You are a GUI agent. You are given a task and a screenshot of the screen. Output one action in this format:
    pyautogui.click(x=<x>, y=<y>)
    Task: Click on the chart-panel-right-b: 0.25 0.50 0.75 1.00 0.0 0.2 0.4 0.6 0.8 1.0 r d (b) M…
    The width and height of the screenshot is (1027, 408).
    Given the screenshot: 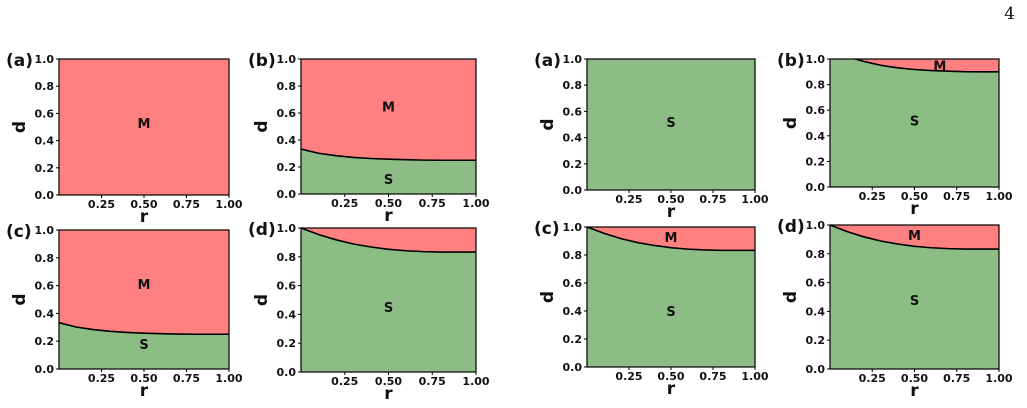 What is the action you would take?
    pyautogui.click(x=895, y=135)
    